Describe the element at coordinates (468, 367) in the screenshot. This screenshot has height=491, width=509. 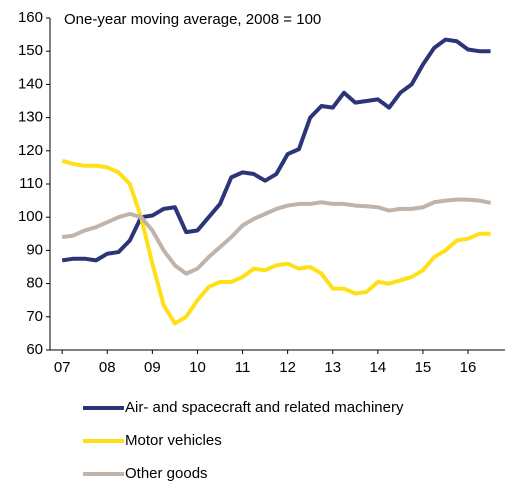
I see `x-tick-label: 16` at that location.